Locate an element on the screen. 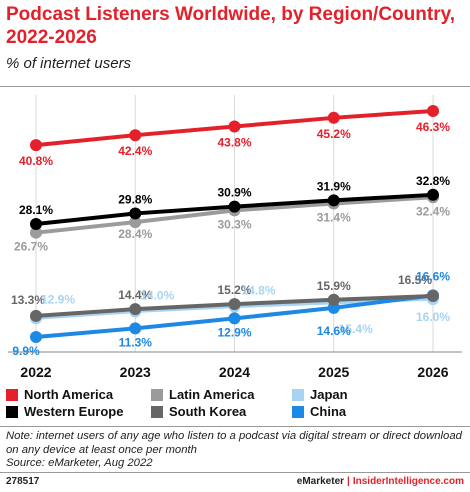 This screenshot has height=492, width=470. legend-label: Japan is located at coordinates (329, 394).